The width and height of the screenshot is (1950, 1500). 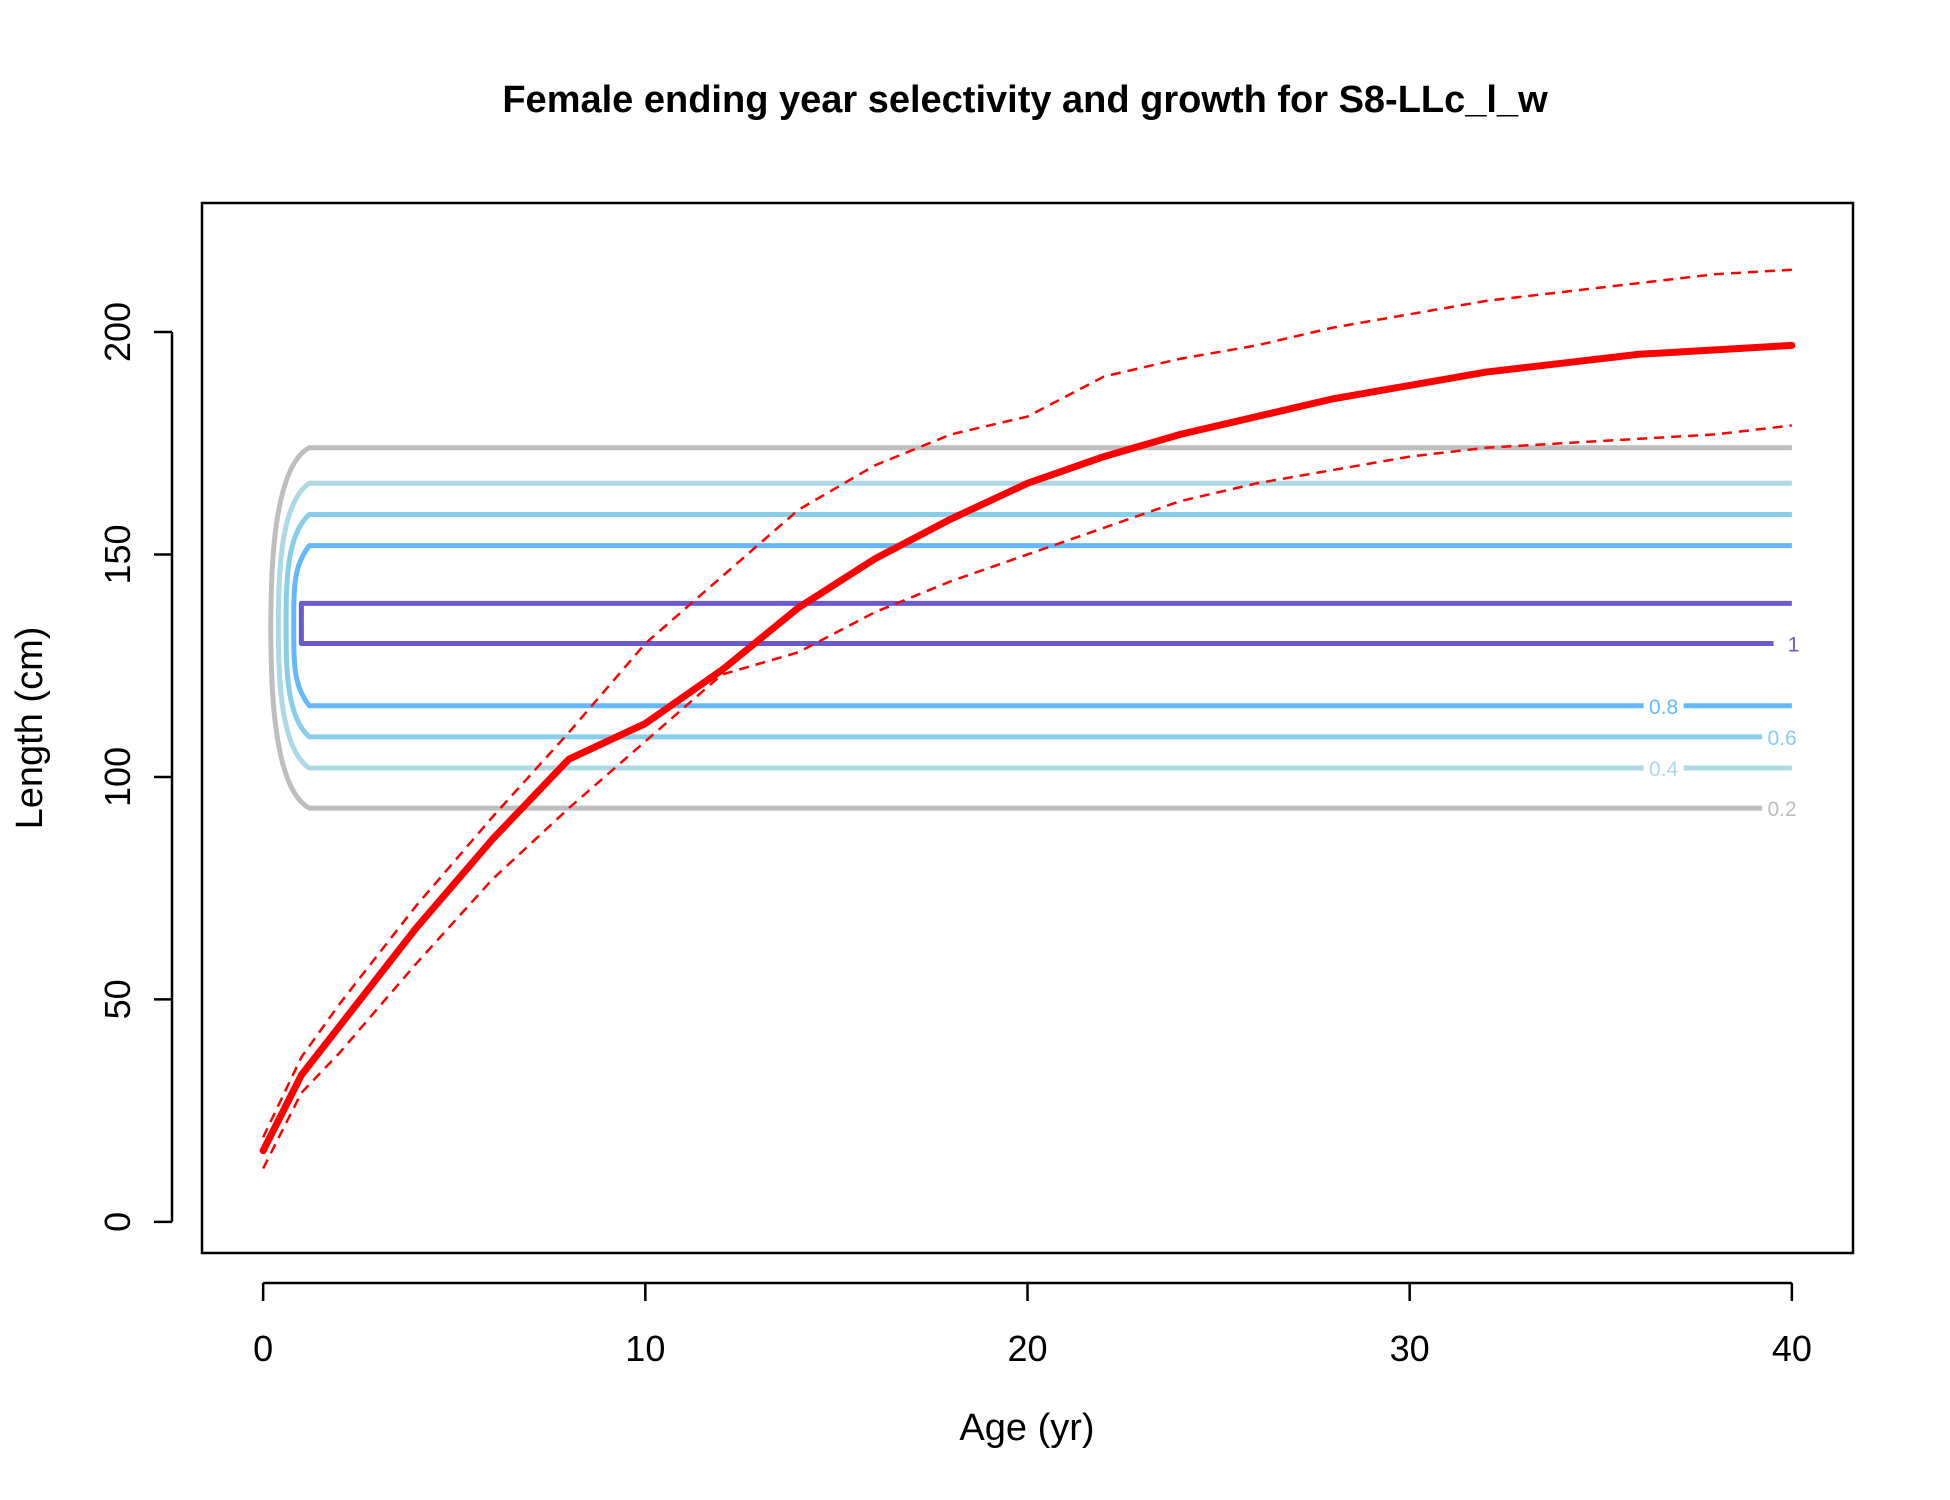 What do you see at coordinates (117, 554) in the screenshot?
I see `y-tick-label: 150` at bounding box center [117, 554].